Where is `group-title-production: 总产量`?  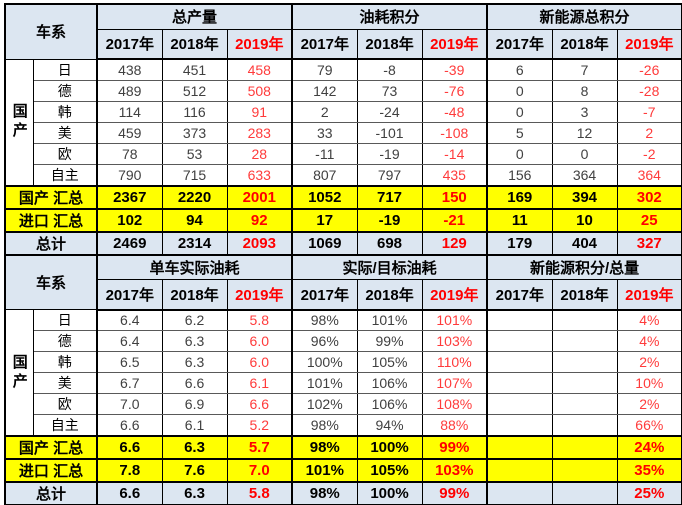
group-title-production: 总产量 is located at coordinates (194, 16).